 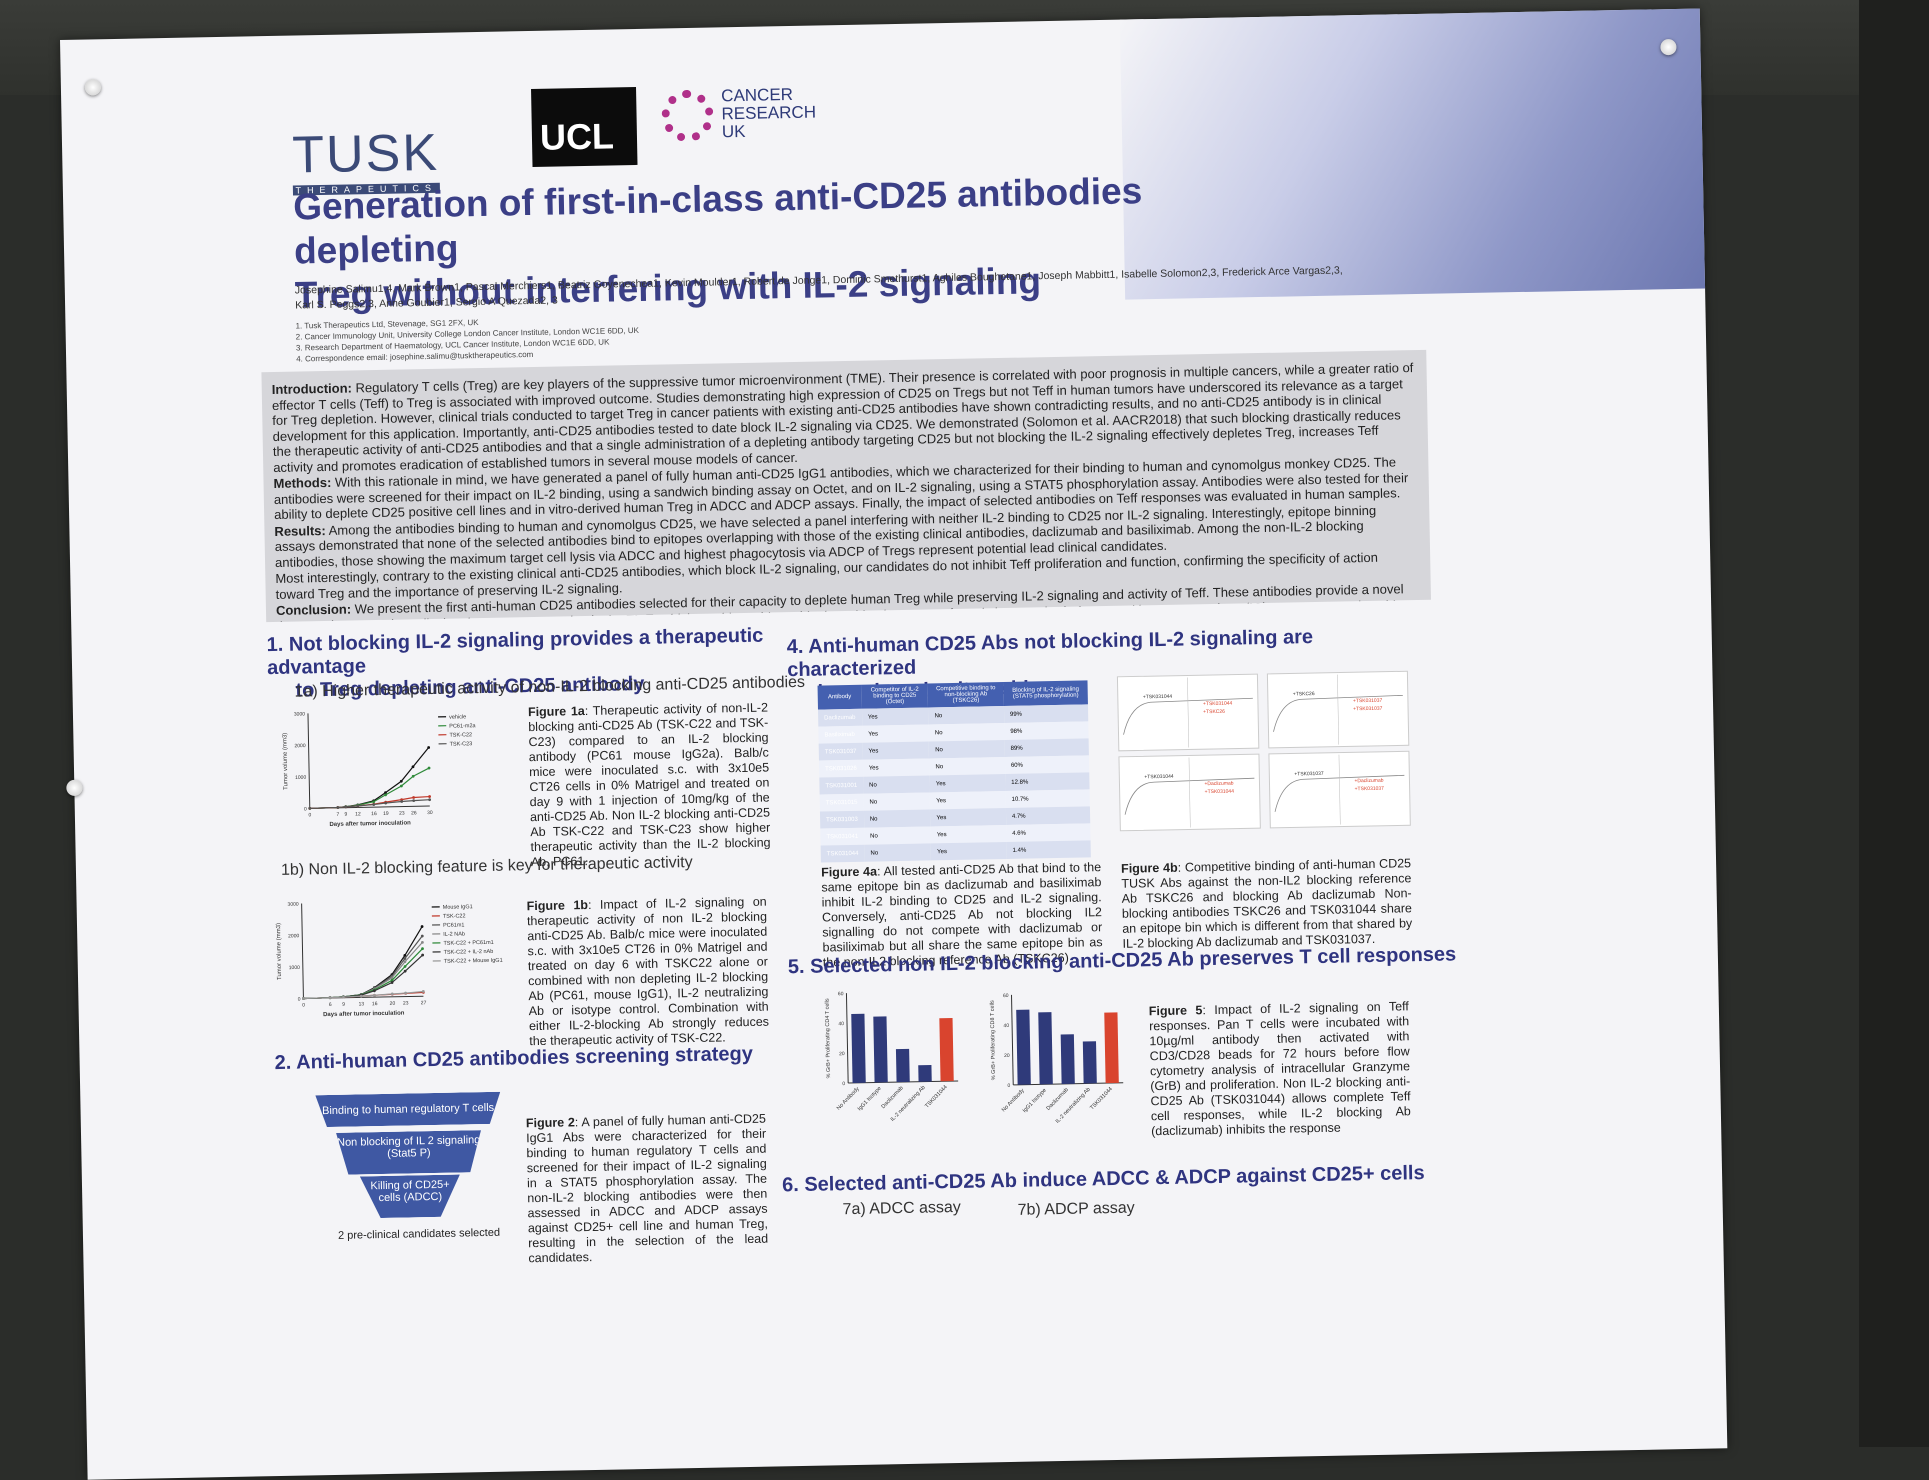 I want to click on section-7a-subtitle: 7a) ADCC assay, so click(x=901, y=1209).